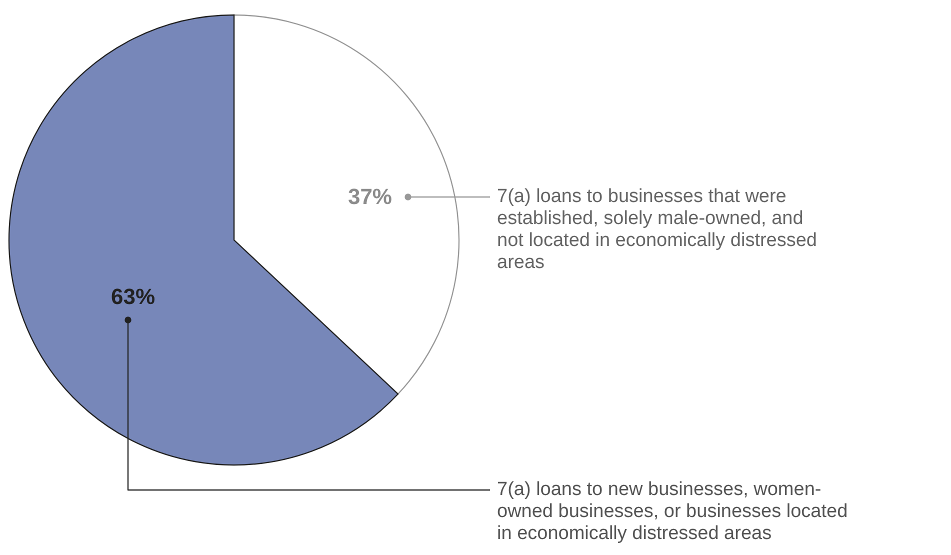 The height and width of the screenshot is (555, 951). What do you see at coordinates (370, 196) in the screenshot?
I see `data-label: 37%` at bounding box center [370, 196].